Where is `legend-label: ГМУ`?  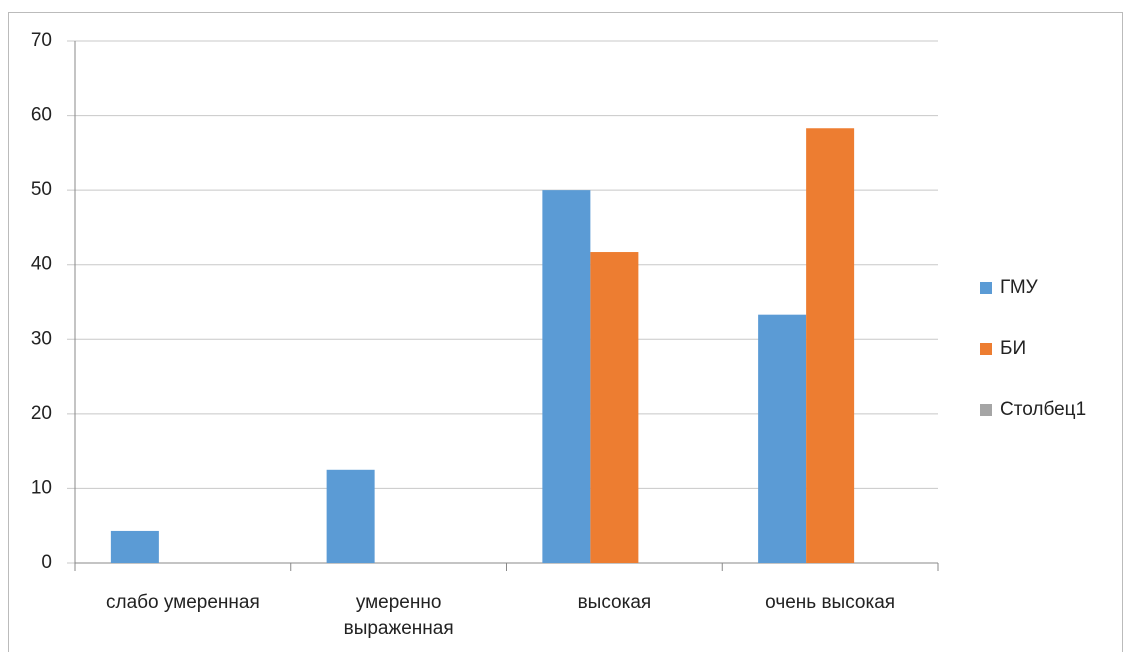 legend-label: ГМУ is located at coordinates (1019, 287).